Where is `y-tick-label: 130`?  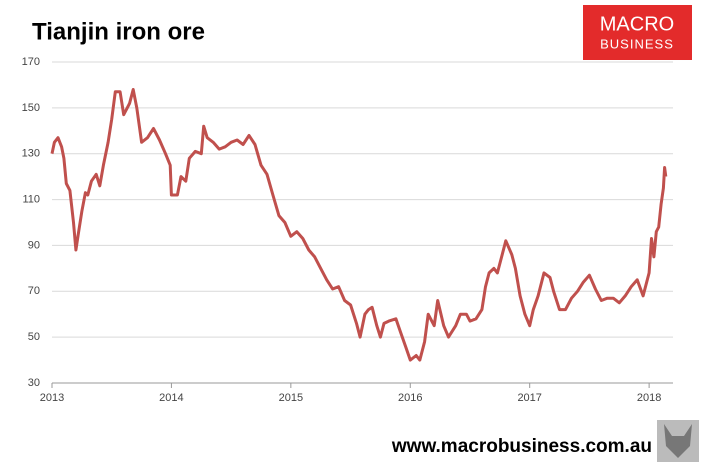 y-tick-label: 130 is located at coordinates (31, 154).